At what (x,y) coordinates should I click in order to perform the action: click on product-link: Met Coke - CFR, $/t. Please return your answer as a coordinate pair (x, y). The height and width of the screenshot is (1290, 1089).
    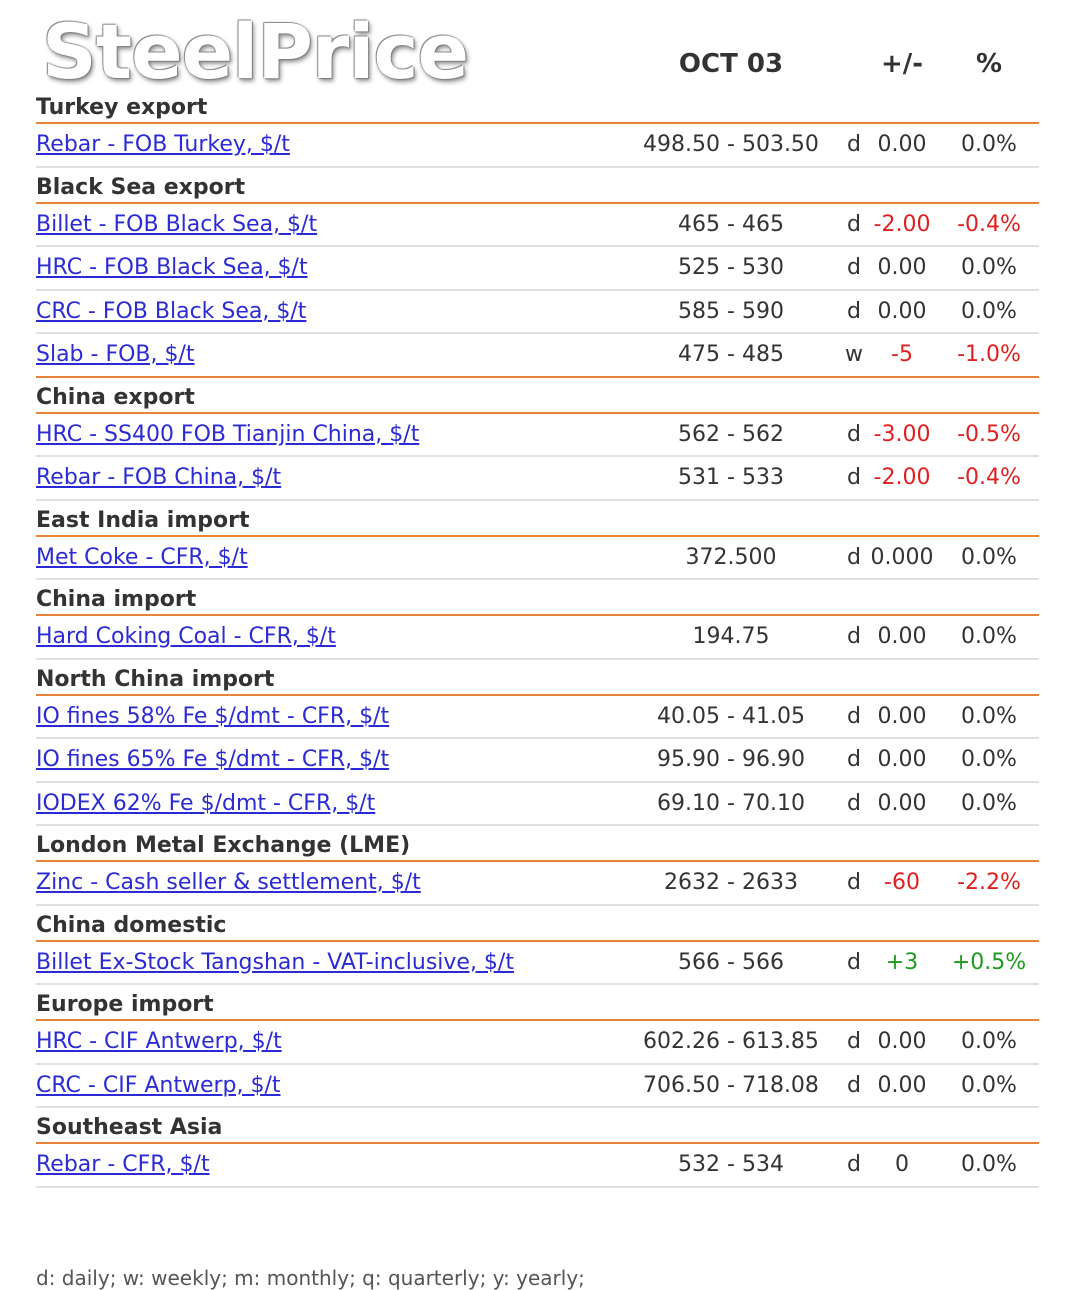
    Looking at the image, I should click on (142, 557).